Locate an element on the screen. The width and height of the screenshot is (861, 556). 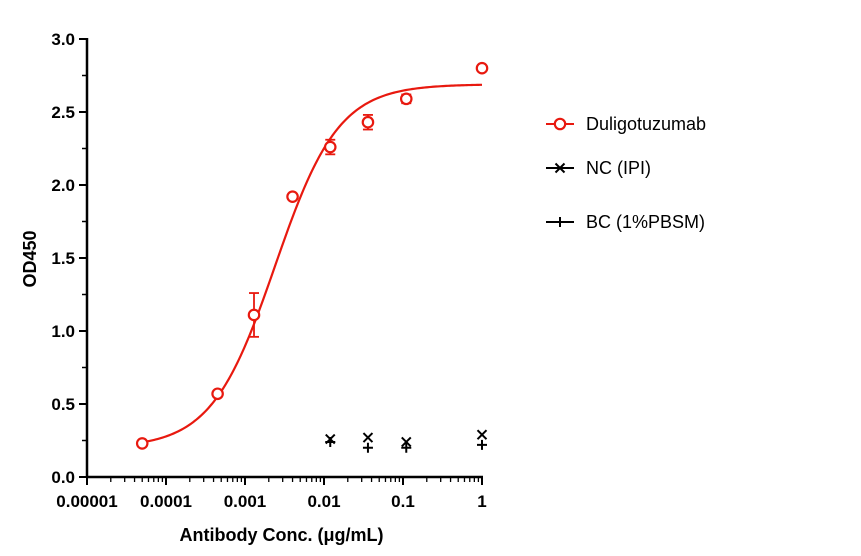
x-tick-label: 0.00001 is located at coordinates (86, 501).